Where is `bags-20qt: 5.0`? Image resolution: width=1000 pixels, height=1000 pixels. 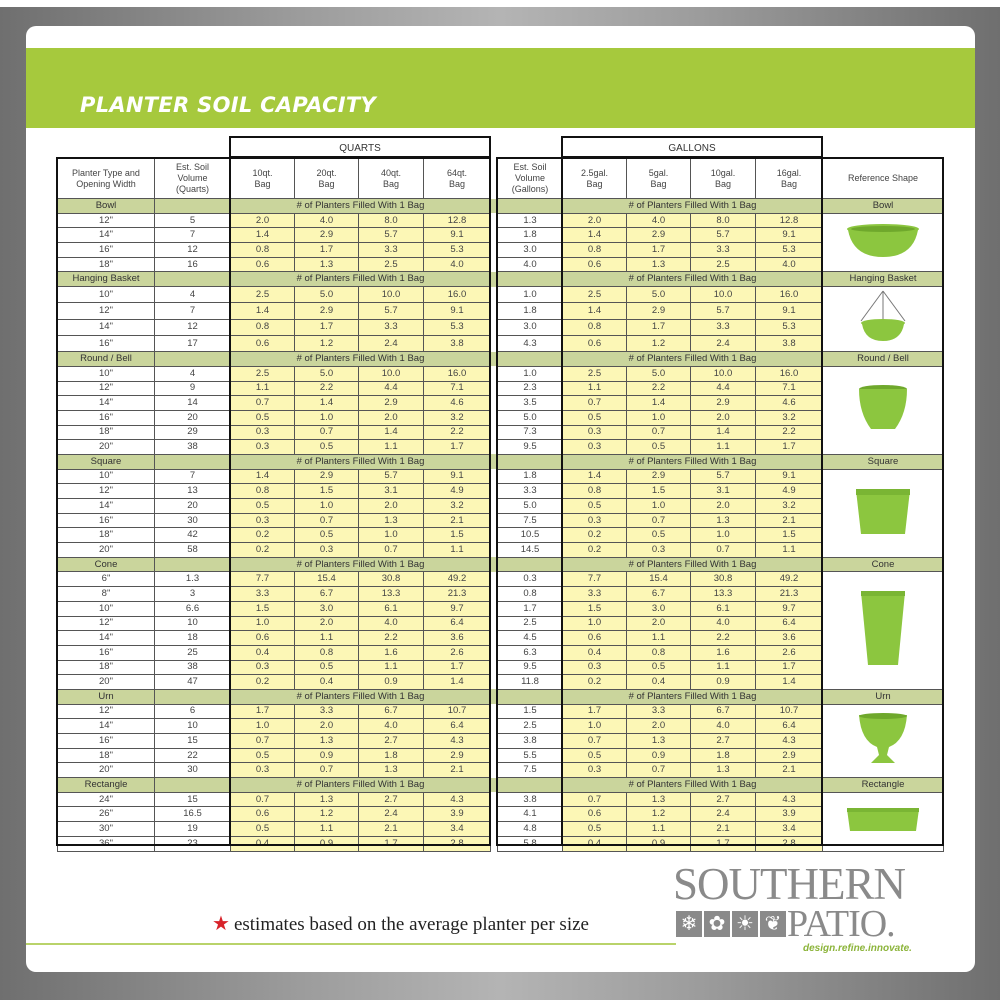 bags-20qt: 5.0 is located at coordinates (326, 373).